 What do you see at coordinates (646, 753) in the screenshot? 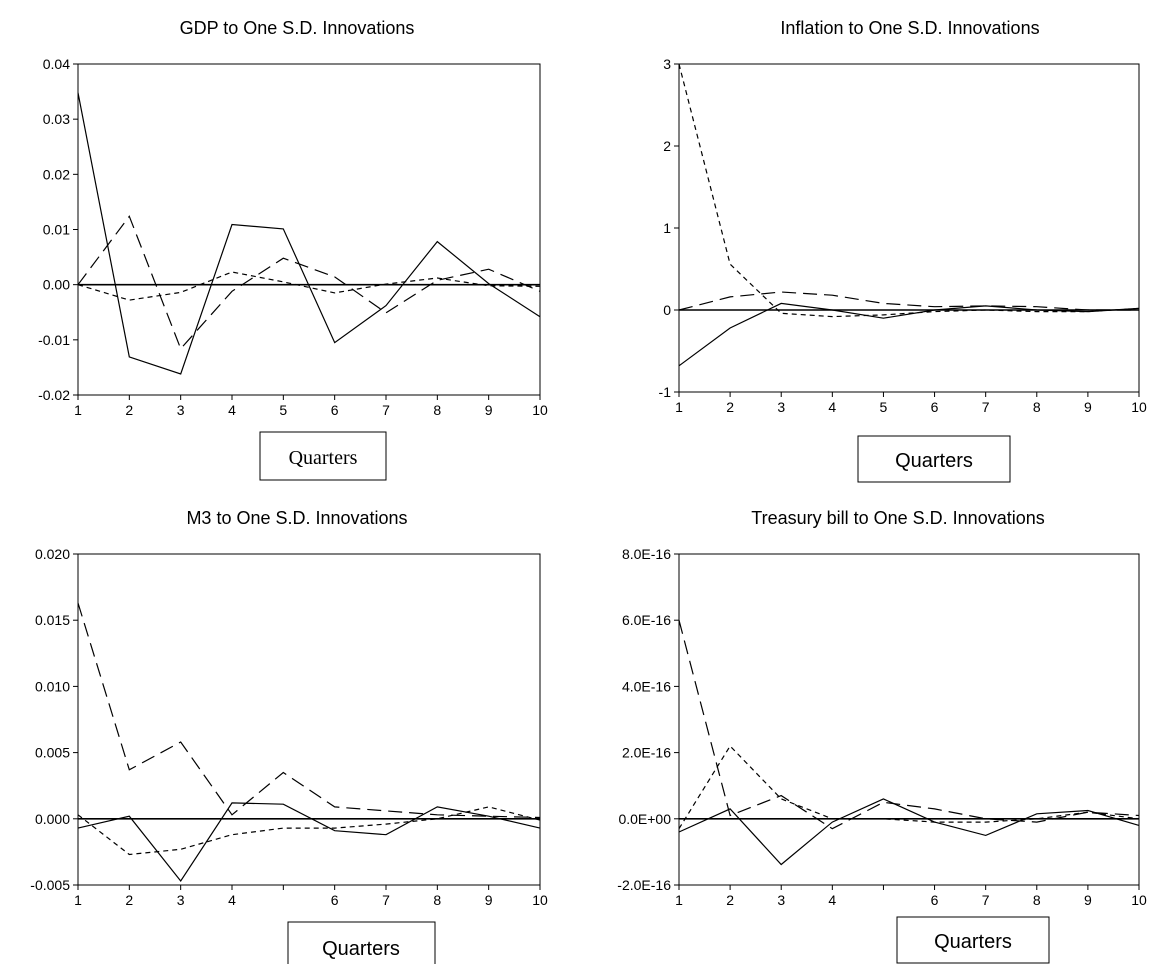
I see `treasury-bill-y-tick-label: 2.0E-16` at bounding box center [646, 753].